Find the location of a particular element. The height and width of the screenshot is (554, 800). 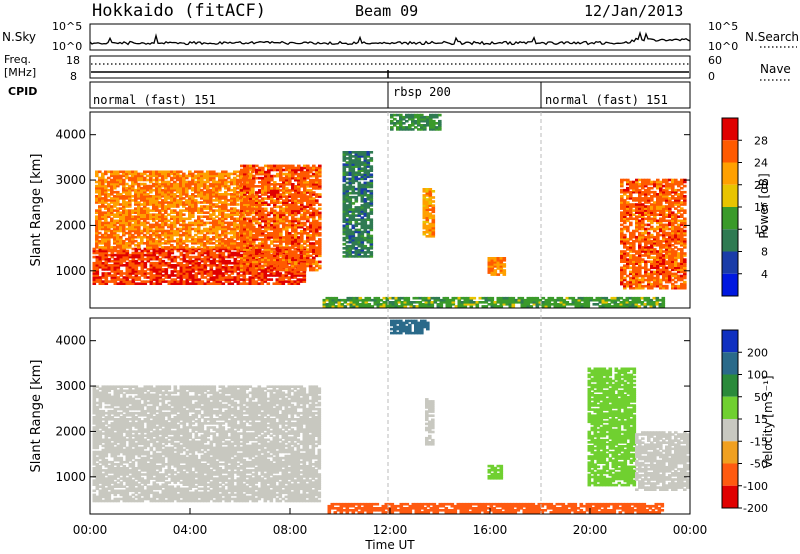

station-title: Hokkaido (fitACF) is located at coordinates (179, 11).